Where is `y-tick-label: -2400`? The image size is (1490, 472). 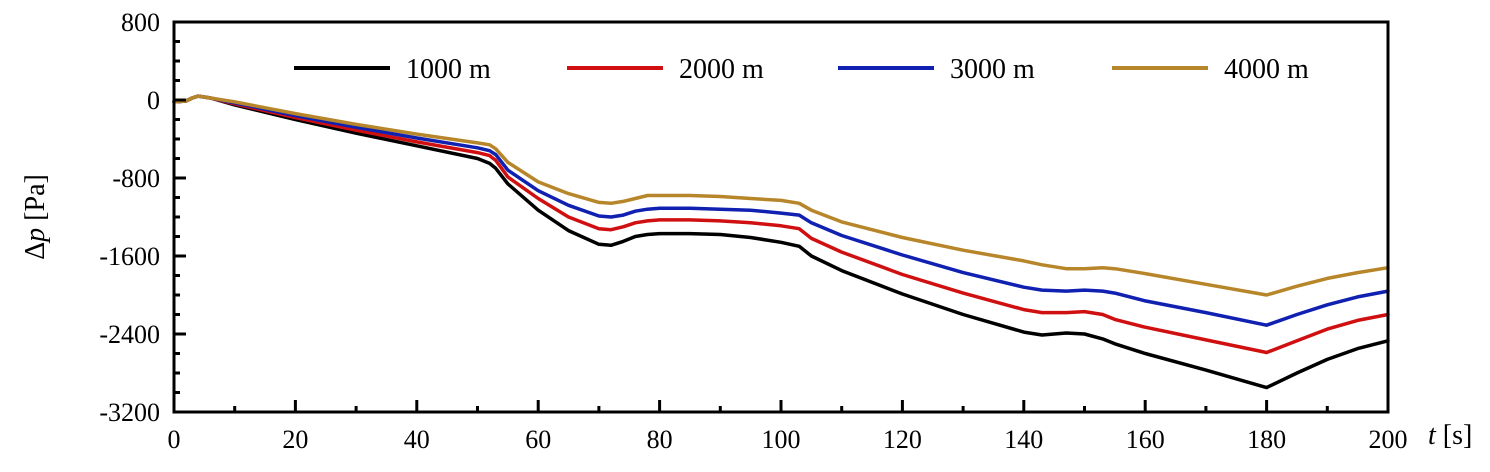 y-tick-label: -2400 is located at coordinates (129, 334).